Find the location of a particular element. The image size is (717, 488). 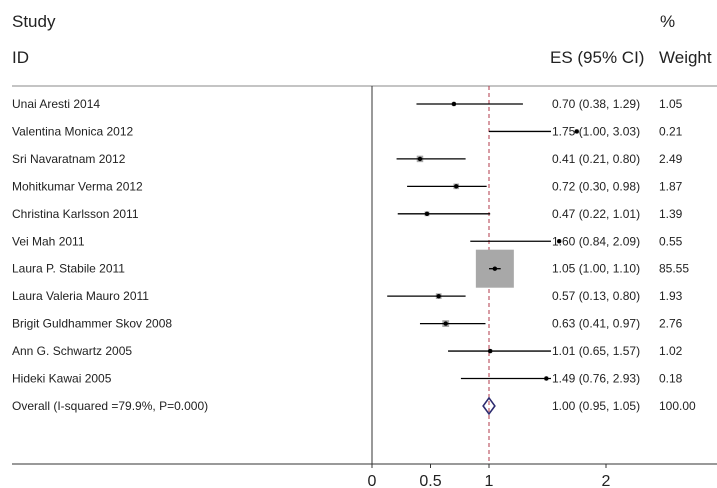

weight-value: 1.05 is located at coordinates (671, 104).